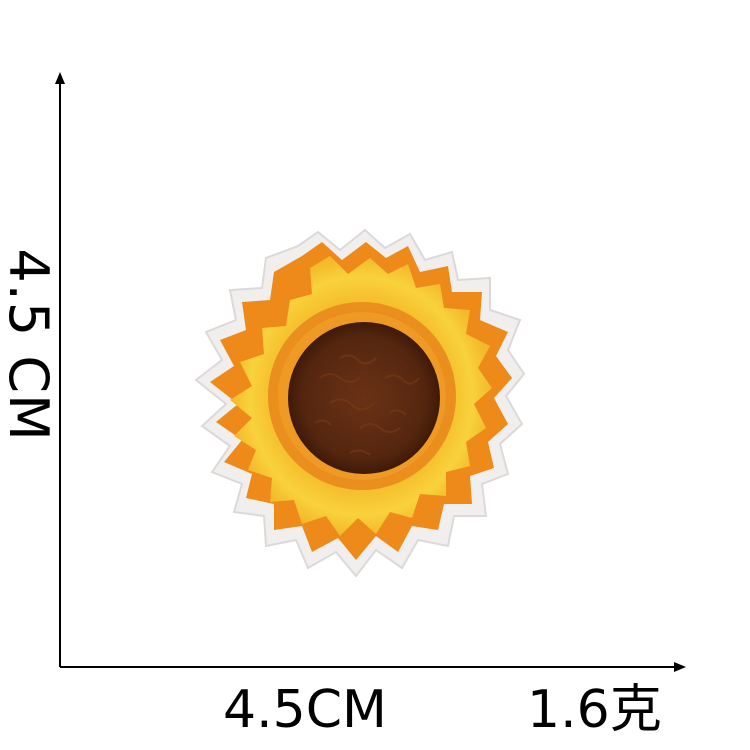  Describe the element at coordinates (30, 345) in the screenshot. I see `height-dimension-label: 4.5 CM` at that location.